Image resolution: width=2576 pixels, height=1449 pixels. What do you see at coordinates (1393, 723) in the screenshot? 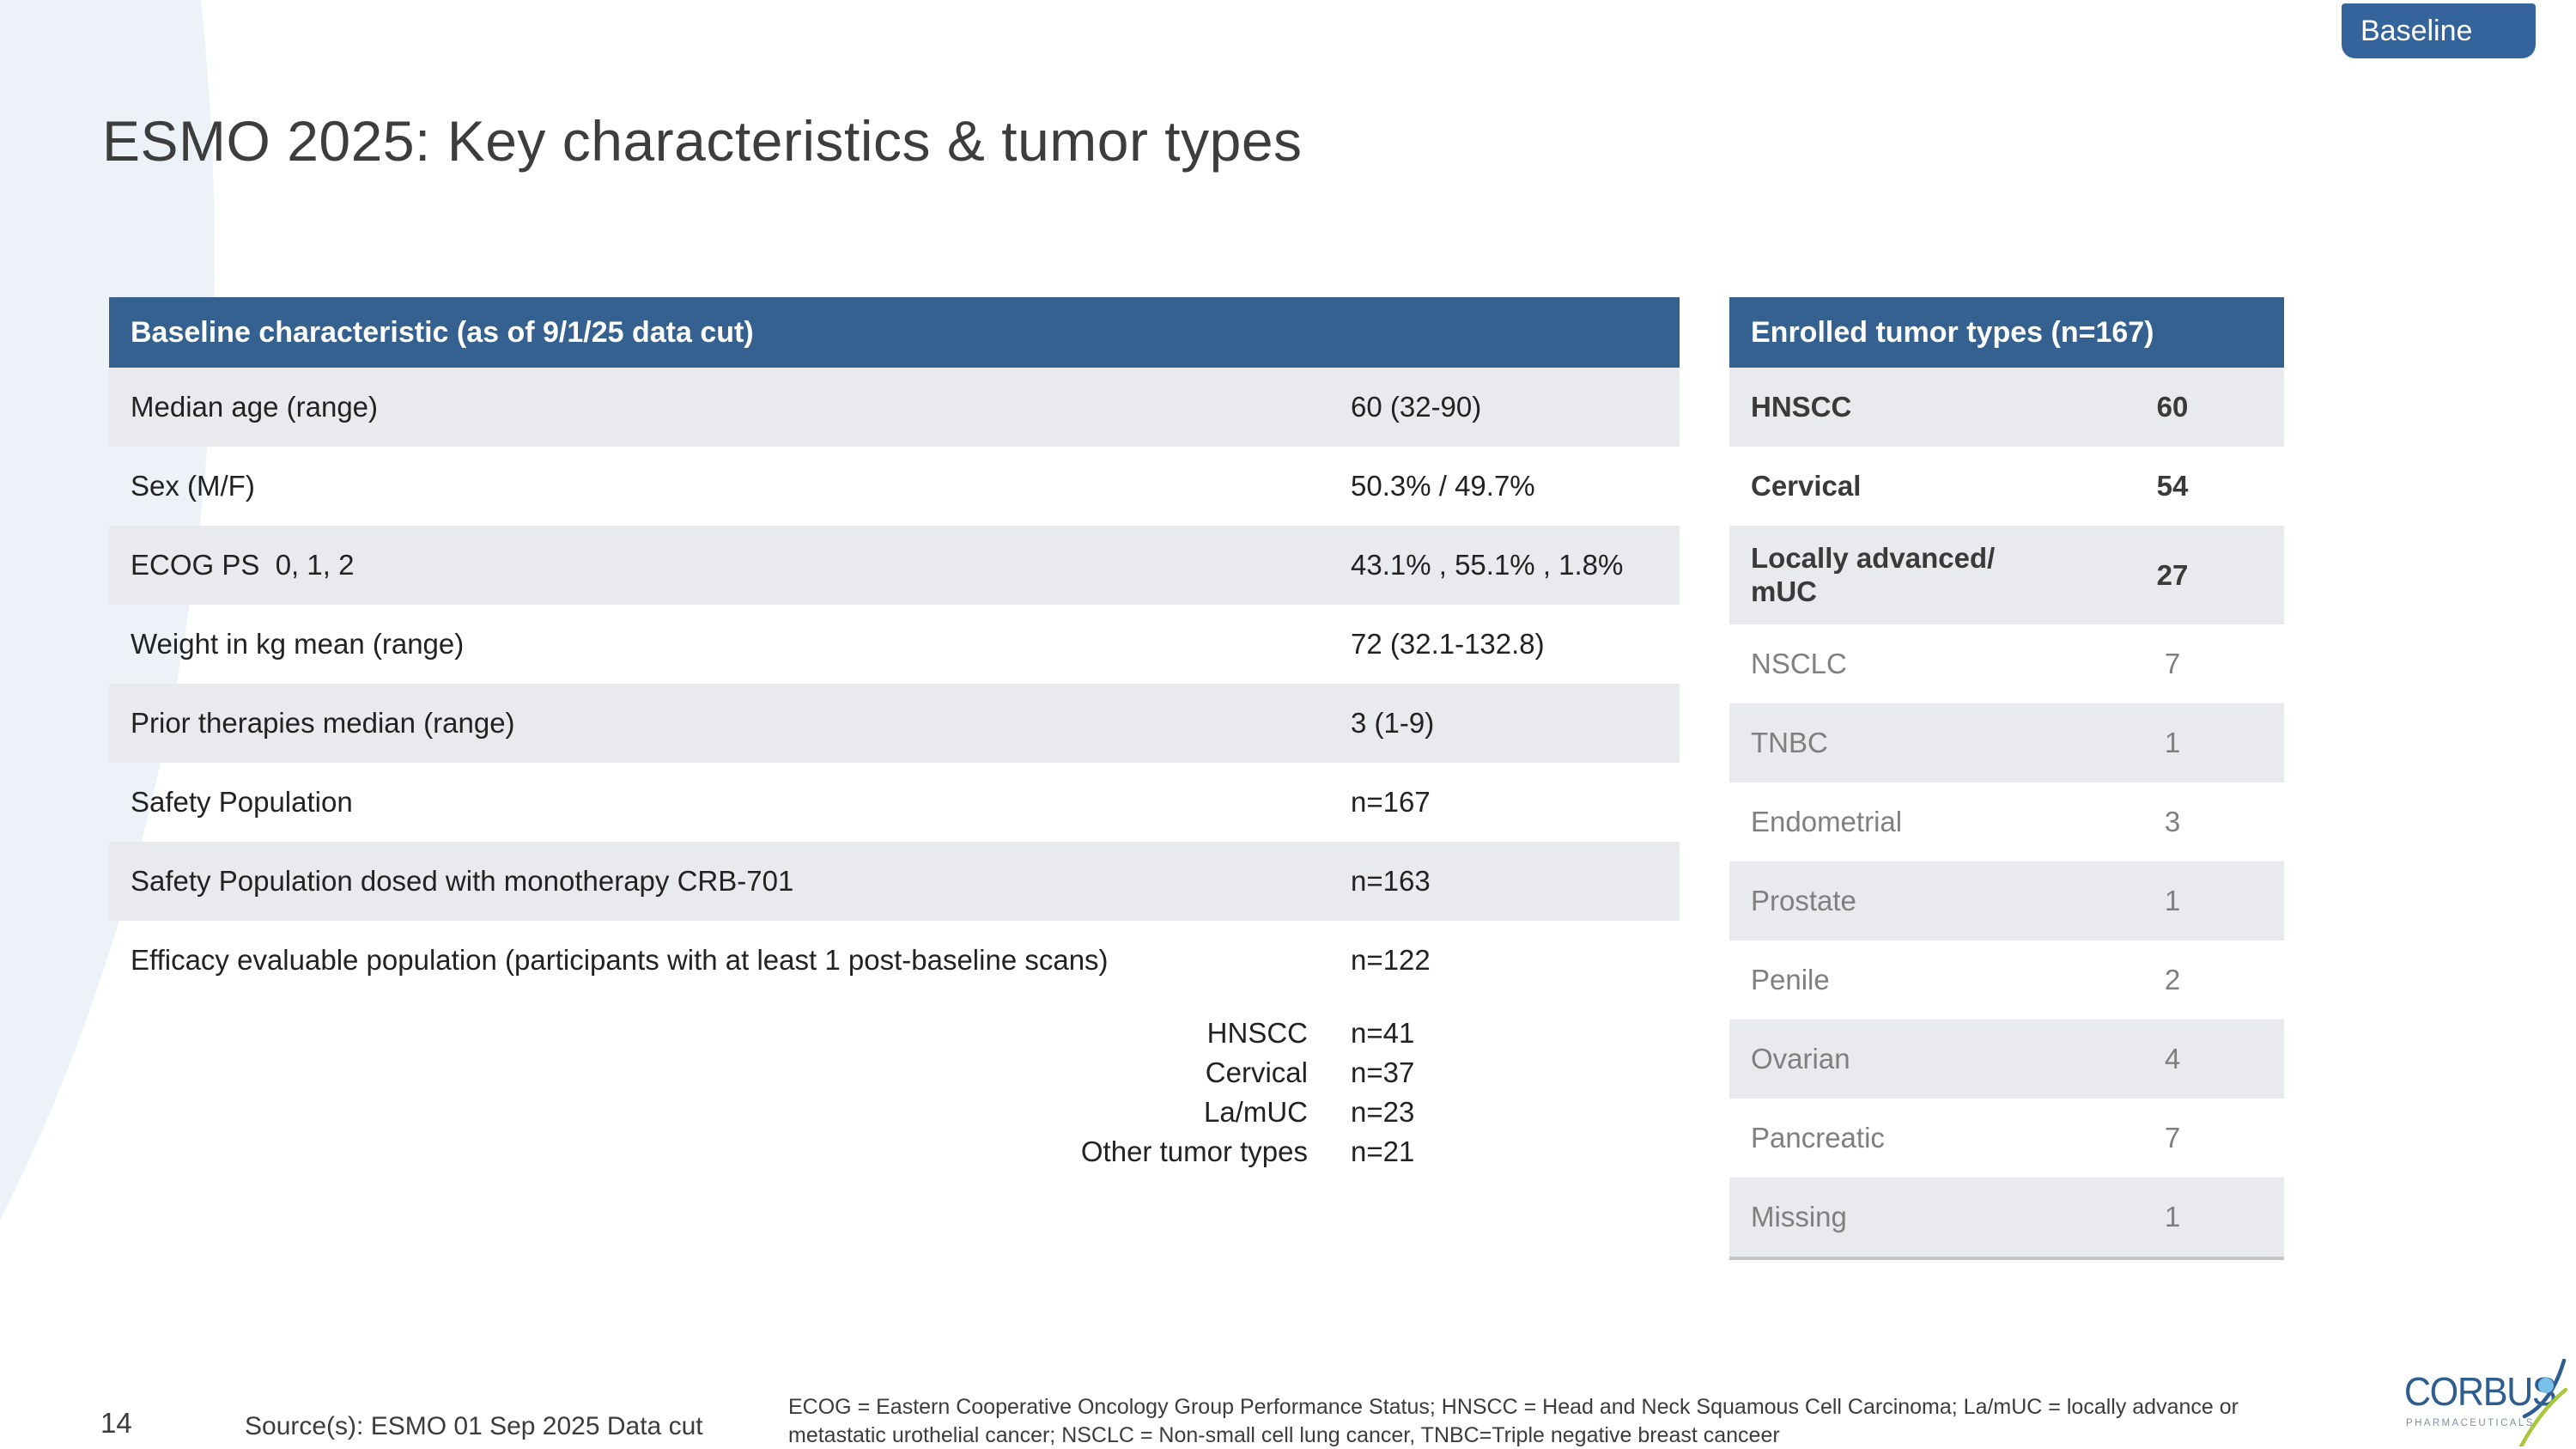
I see `row-value: 3 (1-9)` at bounding box center [1393, 723].